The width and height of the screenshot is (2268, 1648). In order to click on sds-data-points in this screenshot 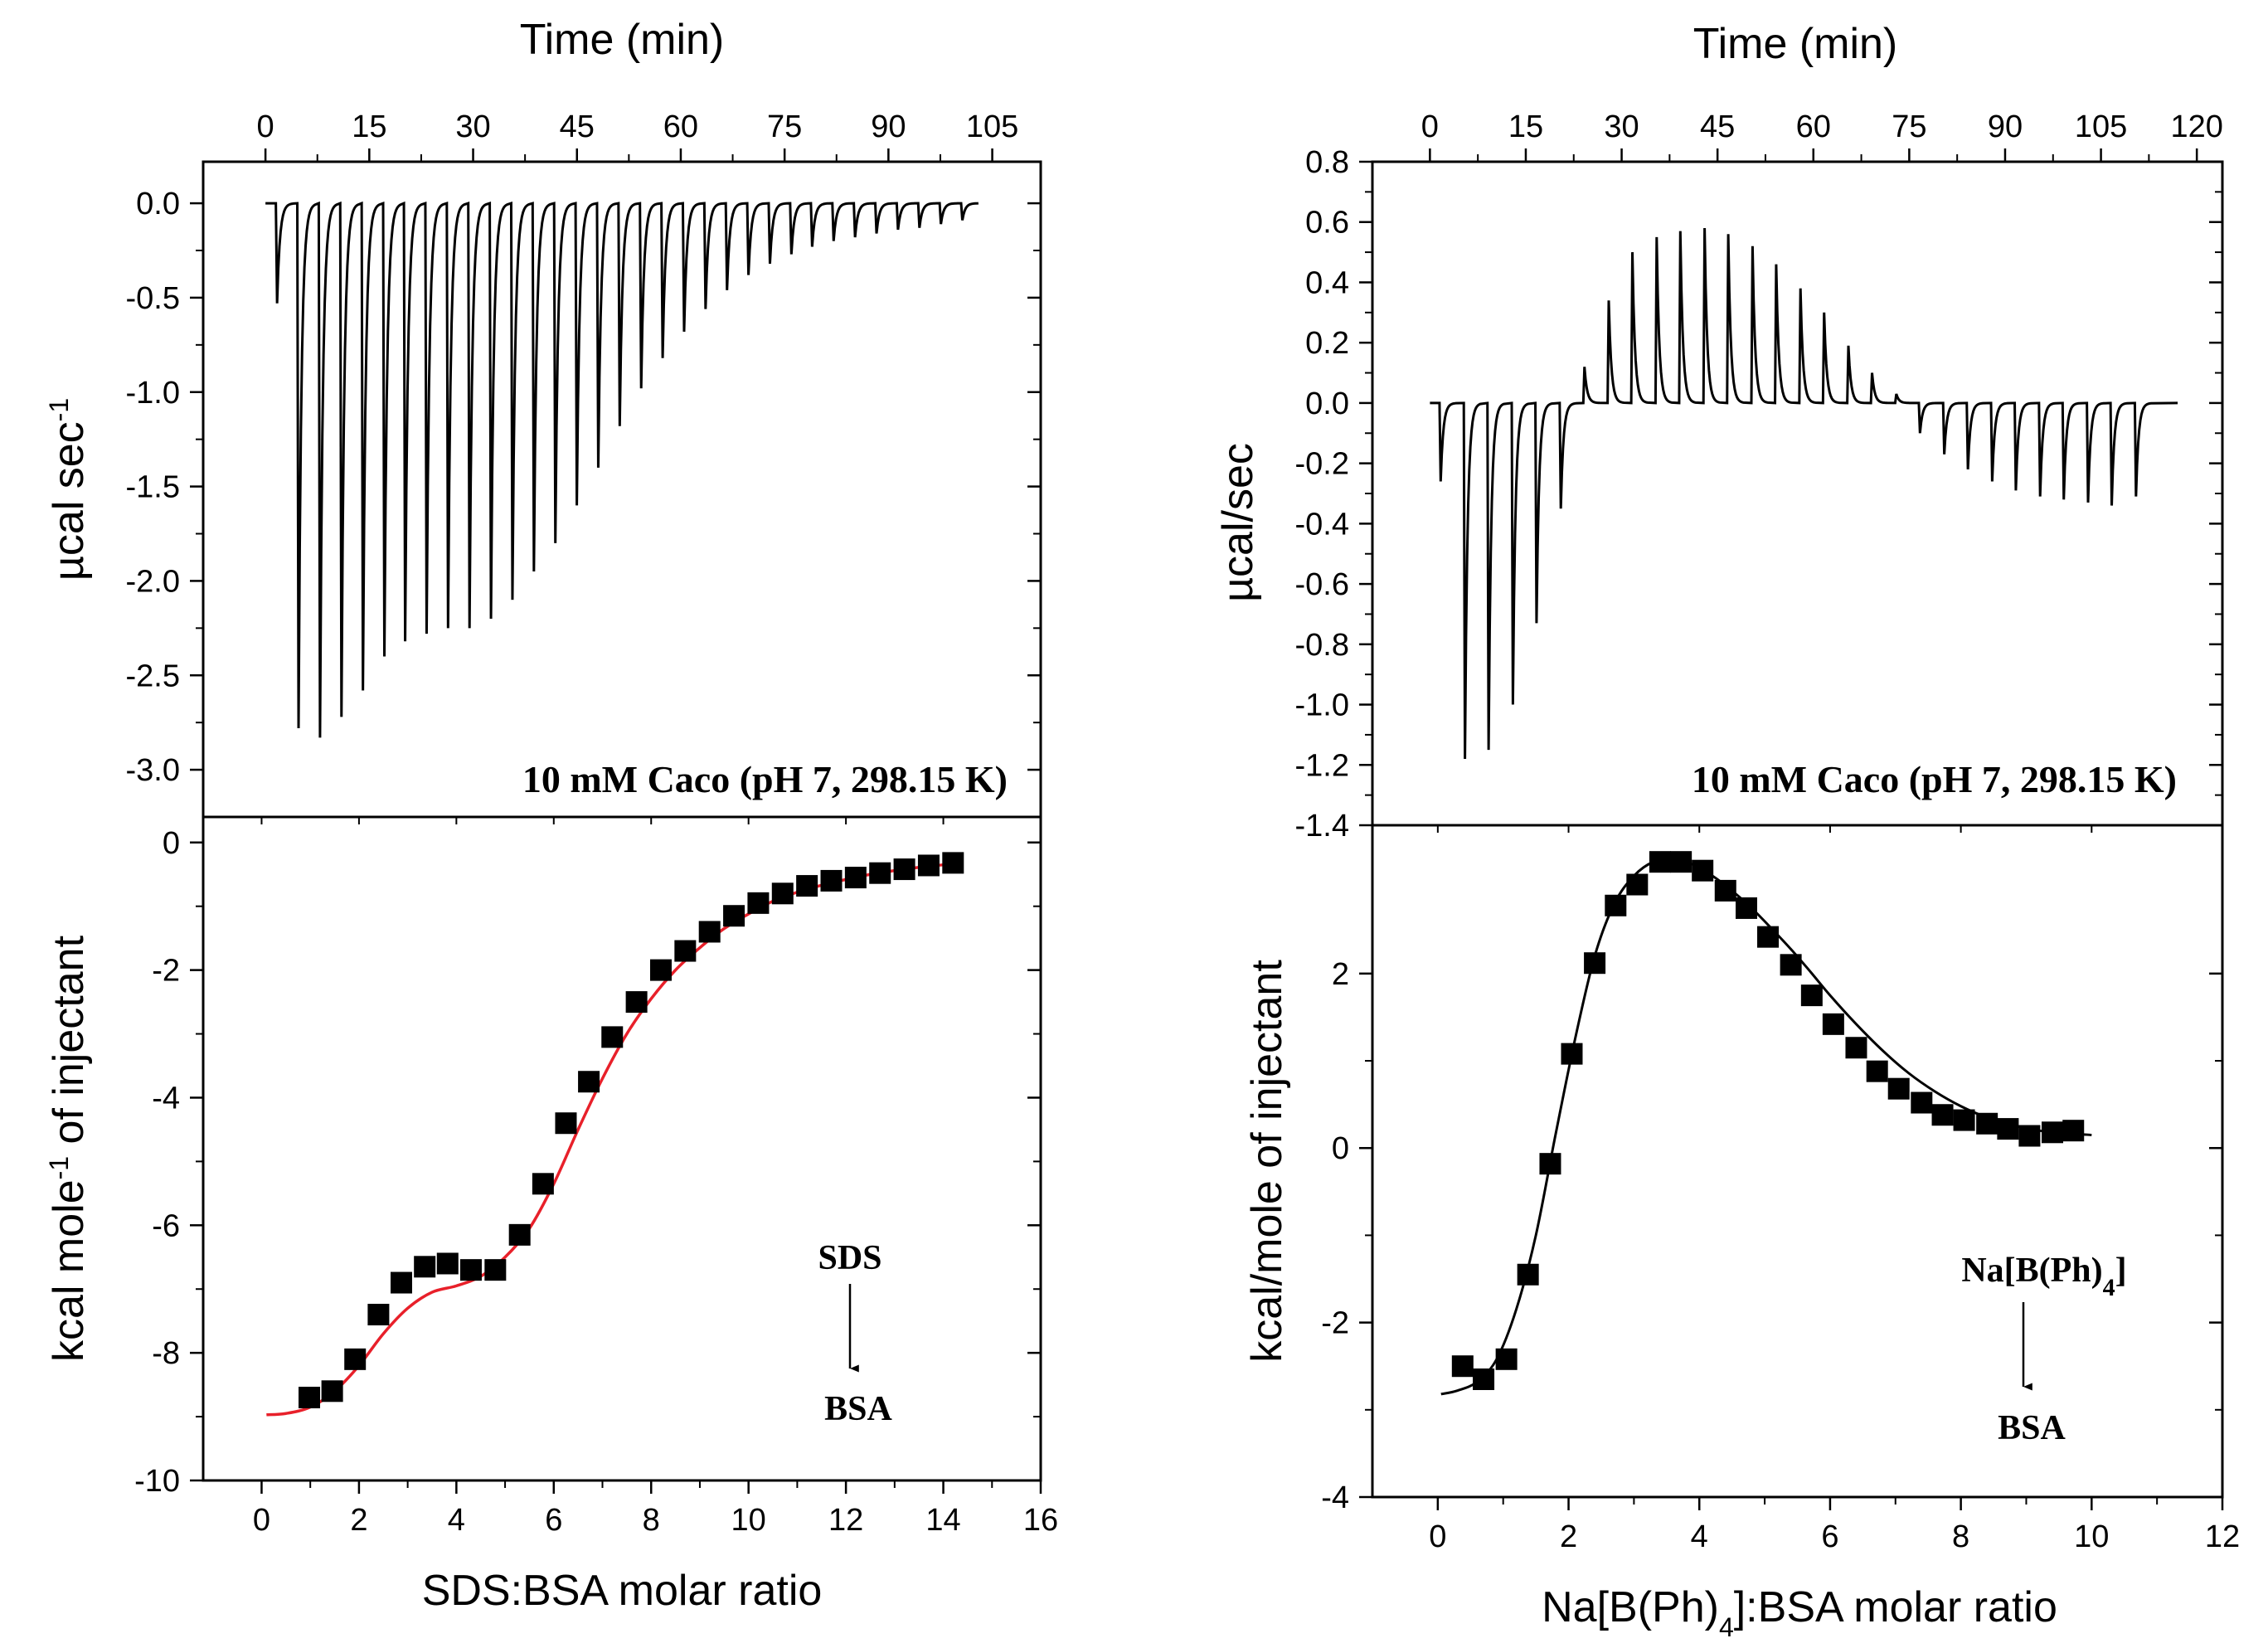, I will do `click(631, 1130)`.